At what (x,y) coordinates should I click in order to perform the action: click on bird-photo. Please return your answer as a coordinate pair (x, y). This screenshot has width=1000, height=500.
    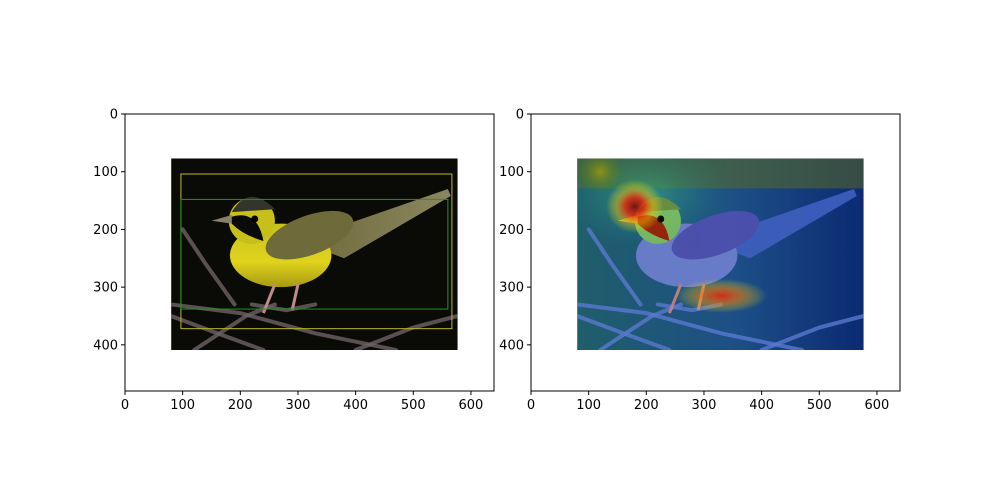
    Looking at the image, I should click on (314, 254).